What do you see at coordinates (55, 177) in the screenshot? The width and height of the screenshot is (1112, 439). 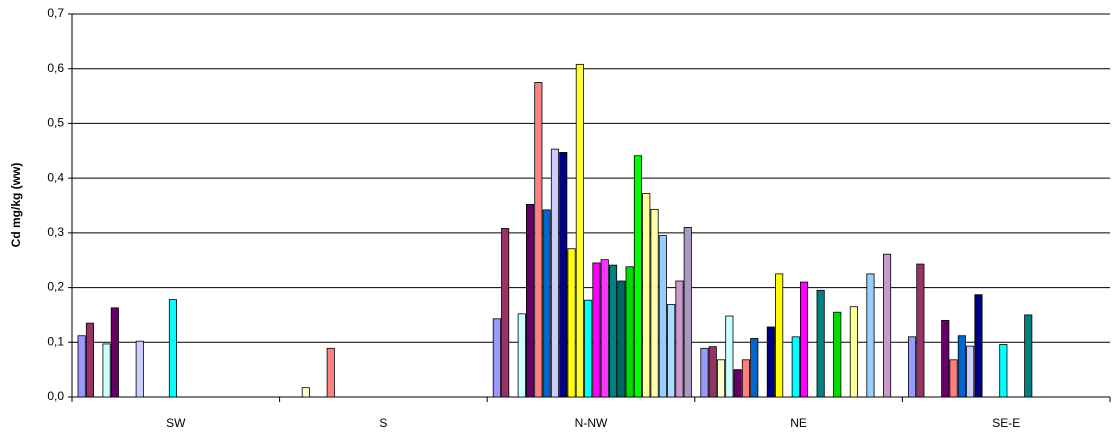 I see `y-tick-label: 0,4` at bounding box center [55, 177].